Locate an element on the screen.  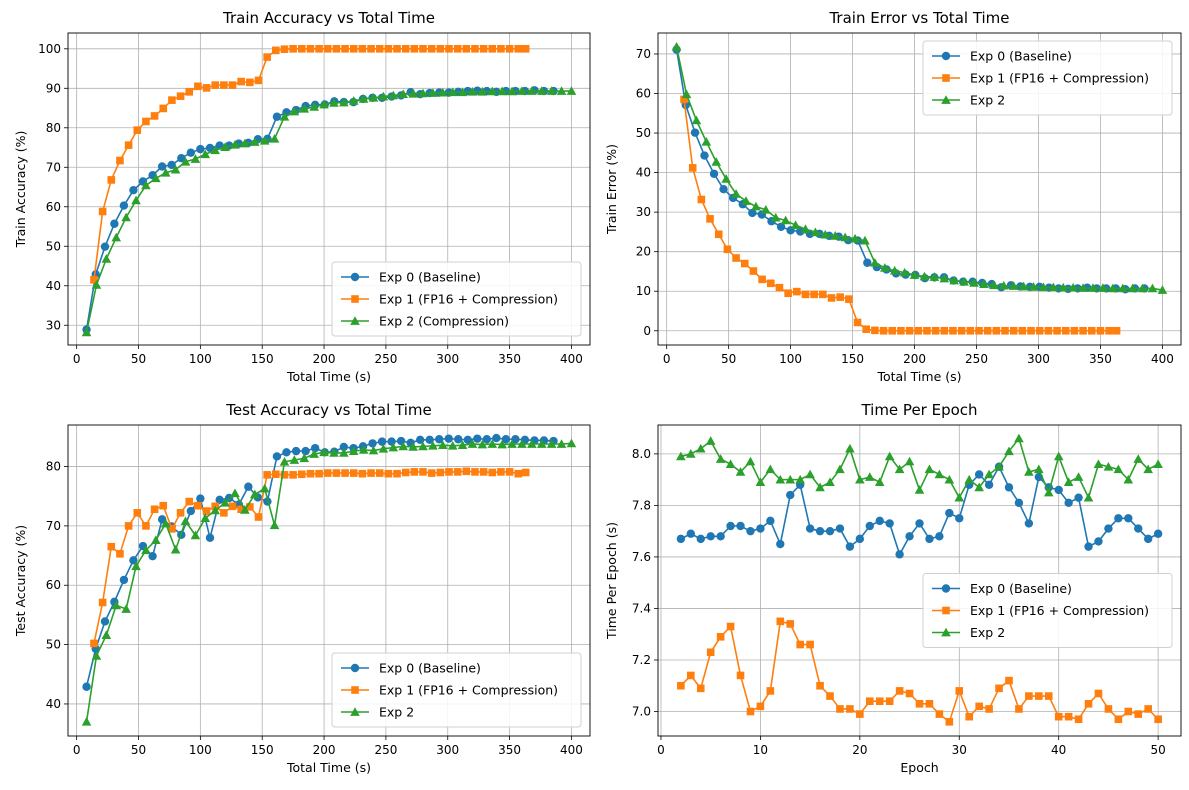
x-tick-label: 300 is located at coordinates (1038, 359).